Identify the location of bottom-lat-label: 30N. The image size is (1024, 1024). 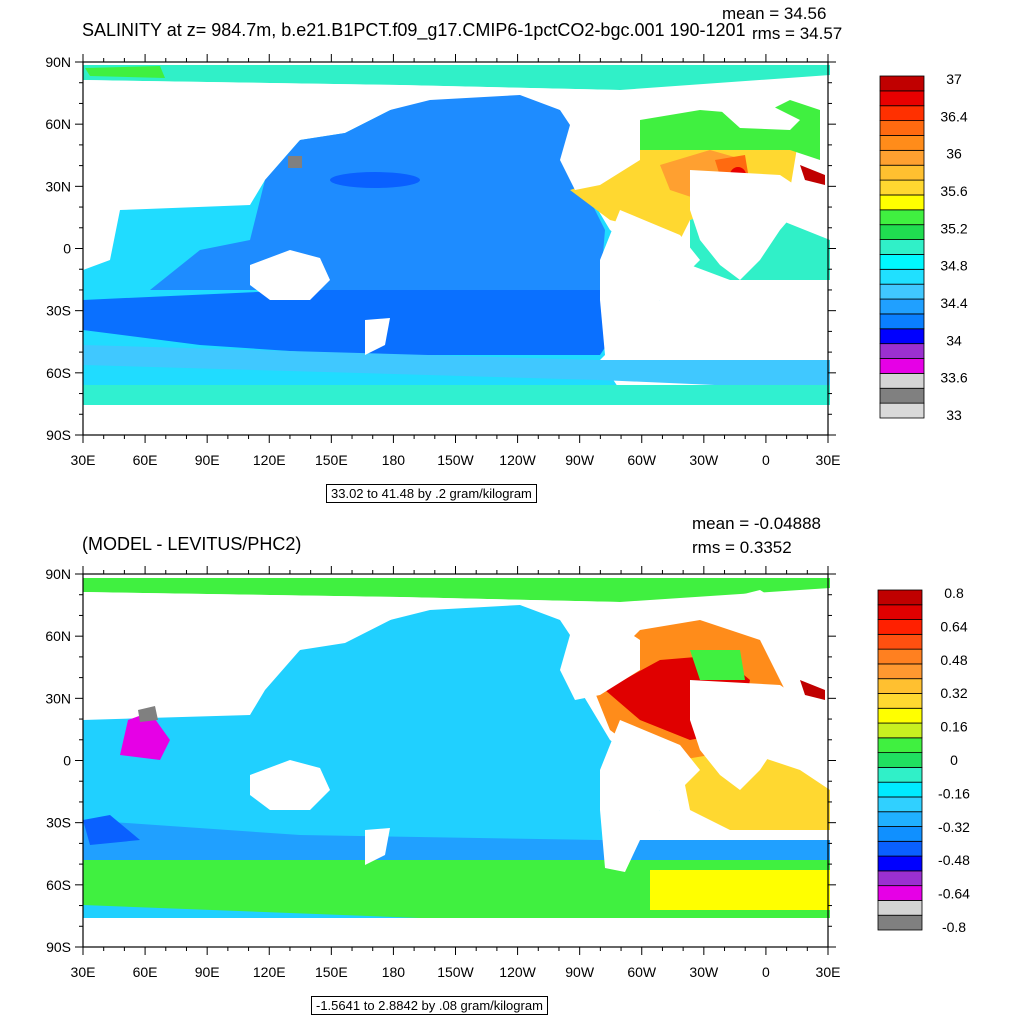
(58, 698).